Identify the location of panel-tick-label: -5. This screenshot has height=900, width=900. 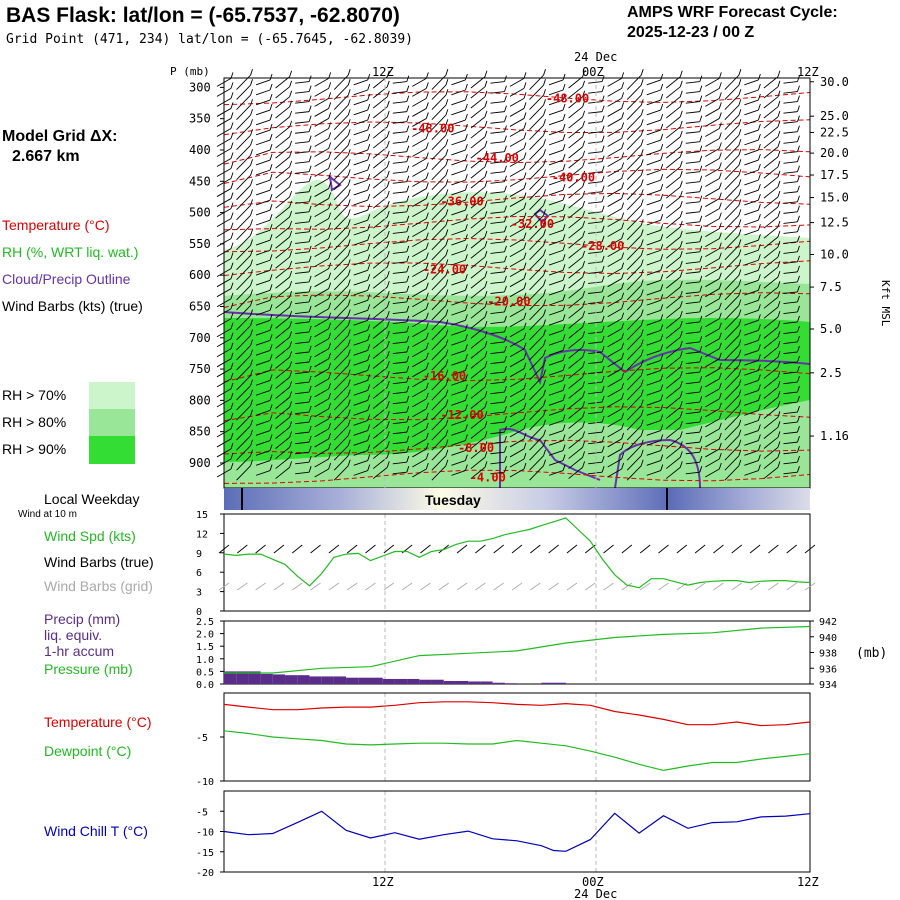
(202, 738).